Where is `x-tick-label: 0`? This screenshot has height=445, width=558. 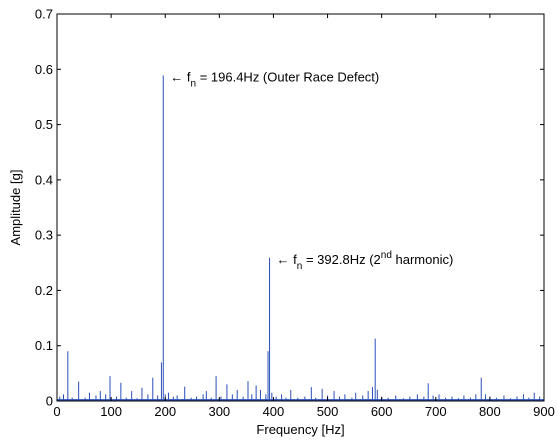
x-tick-label: 0 is located at coordinates (56, 411).